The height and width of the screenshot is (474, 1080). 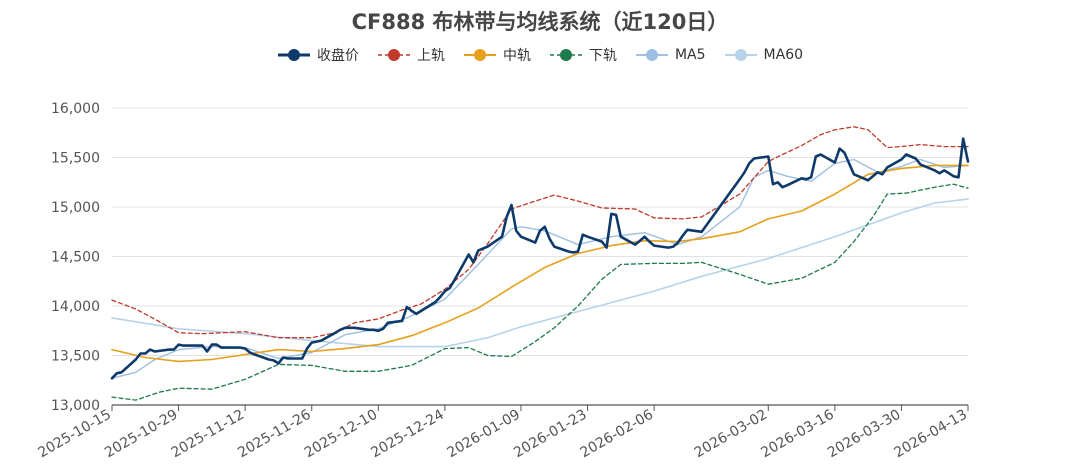 I want to click on legend-swatch-ma60, so click(x=740, y=55).